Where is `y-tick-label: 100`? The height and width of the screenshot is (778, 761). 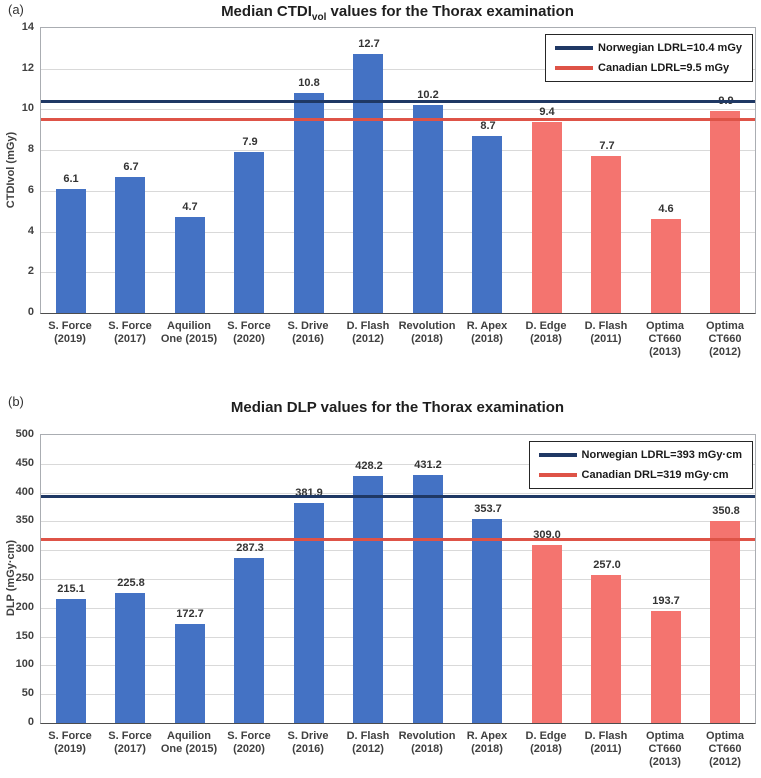
y-tick-label: 100 is located at coordinates (24, 664).